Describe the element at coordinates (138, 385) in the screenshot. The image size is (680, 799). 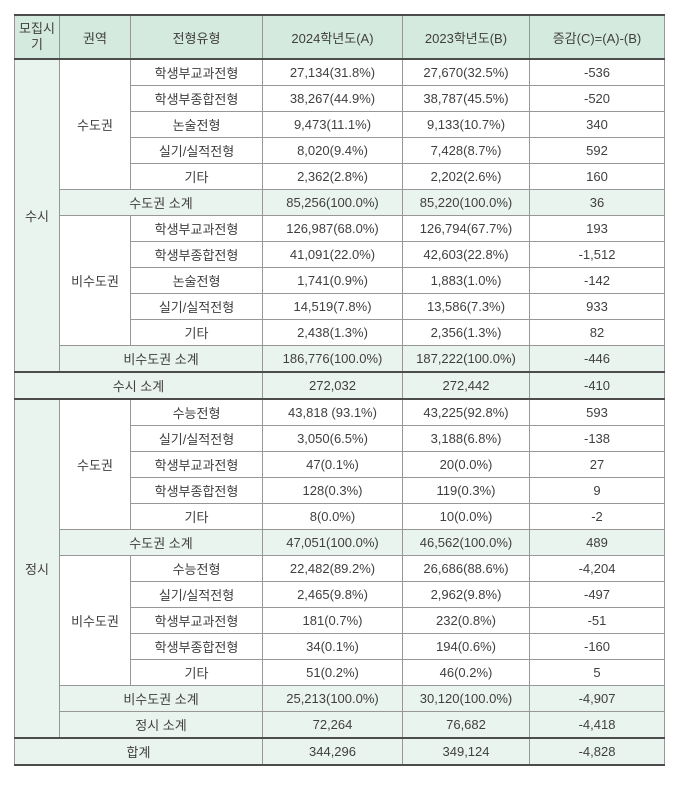
I see `subtotal-label: 수시 소계` at that location.